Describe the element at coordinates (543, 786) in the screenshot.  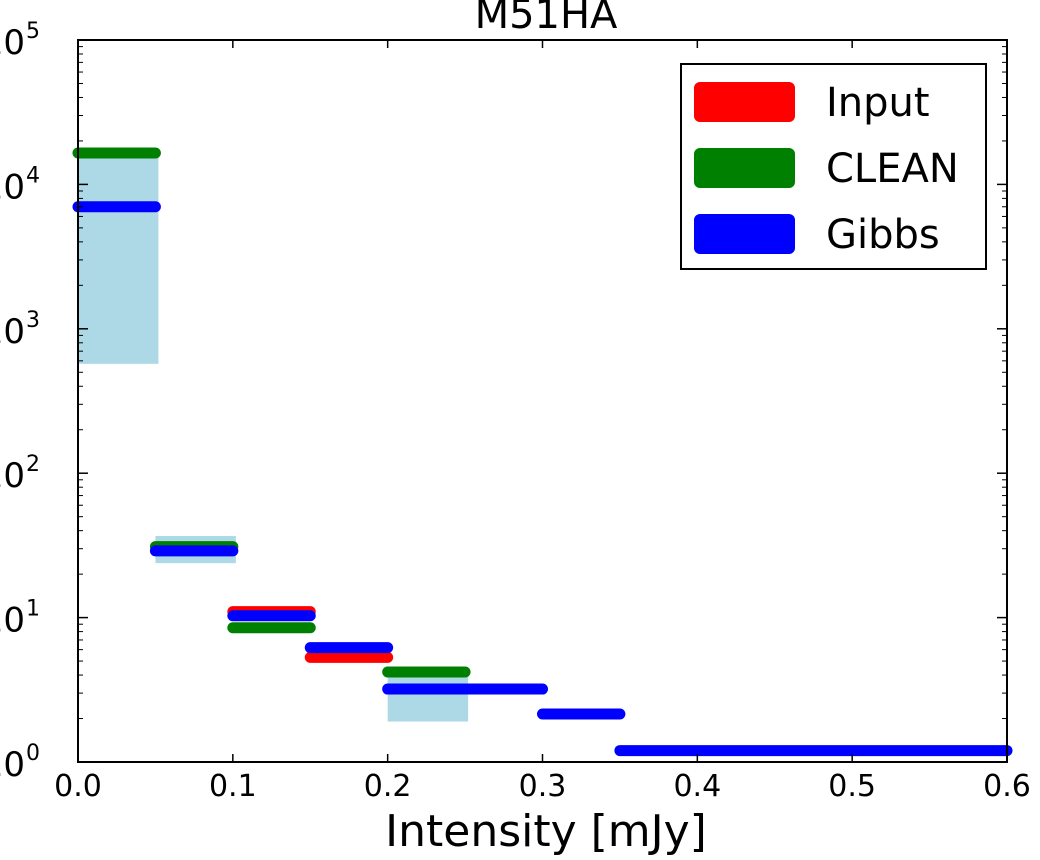
I see `x-tick-label-3: 0.3` at that location.